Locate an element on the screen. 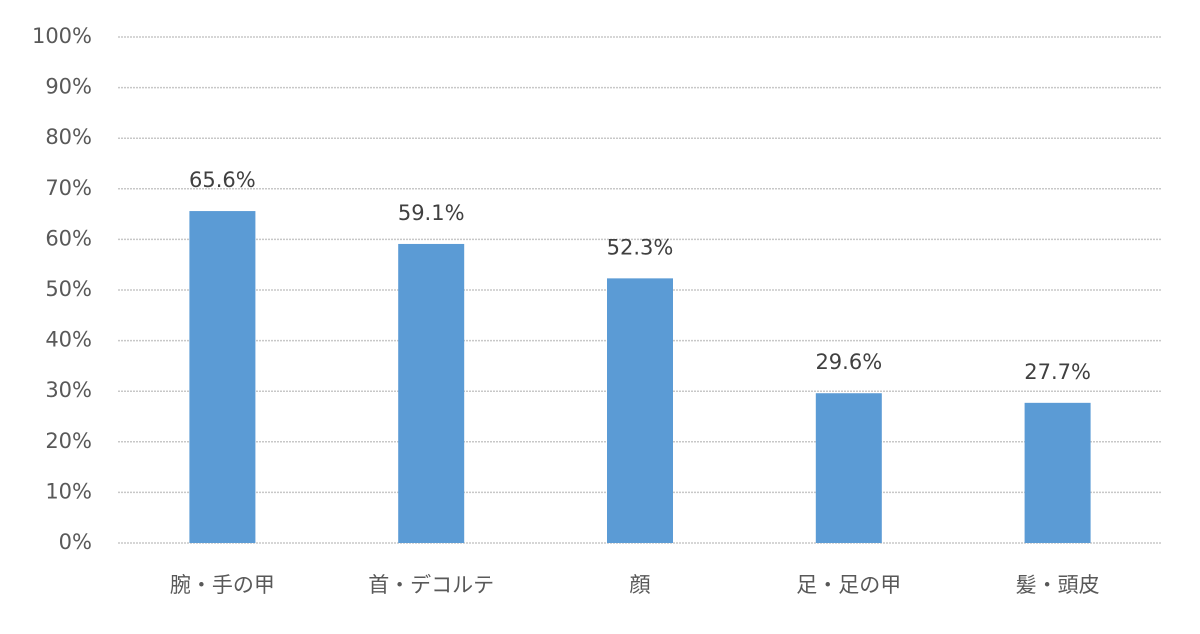  x-tick-label: 髪・頭皮 is located at coordinates (1058, 585).